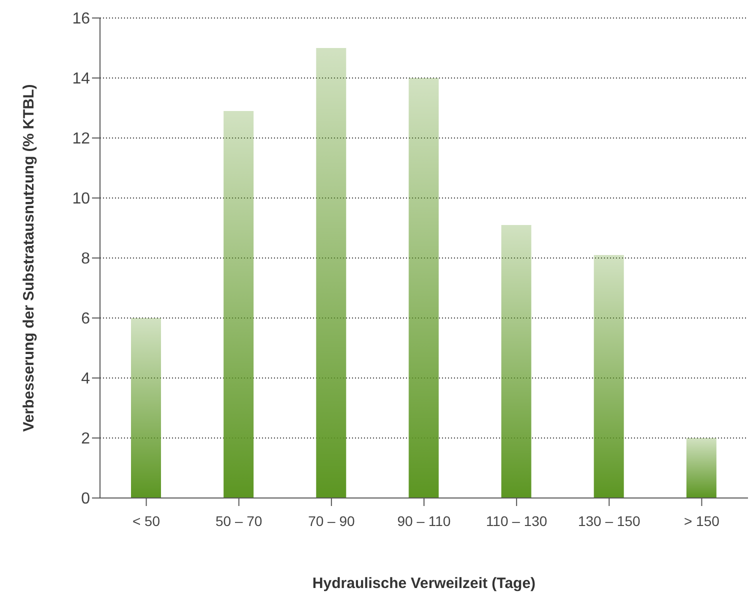 The width and height of the screenshot is (750, 616). What do you see at coordinates (609, 520) in the screenshot?
I see `x-tick-label: 130 – 150` at bounding box center [609, 520].